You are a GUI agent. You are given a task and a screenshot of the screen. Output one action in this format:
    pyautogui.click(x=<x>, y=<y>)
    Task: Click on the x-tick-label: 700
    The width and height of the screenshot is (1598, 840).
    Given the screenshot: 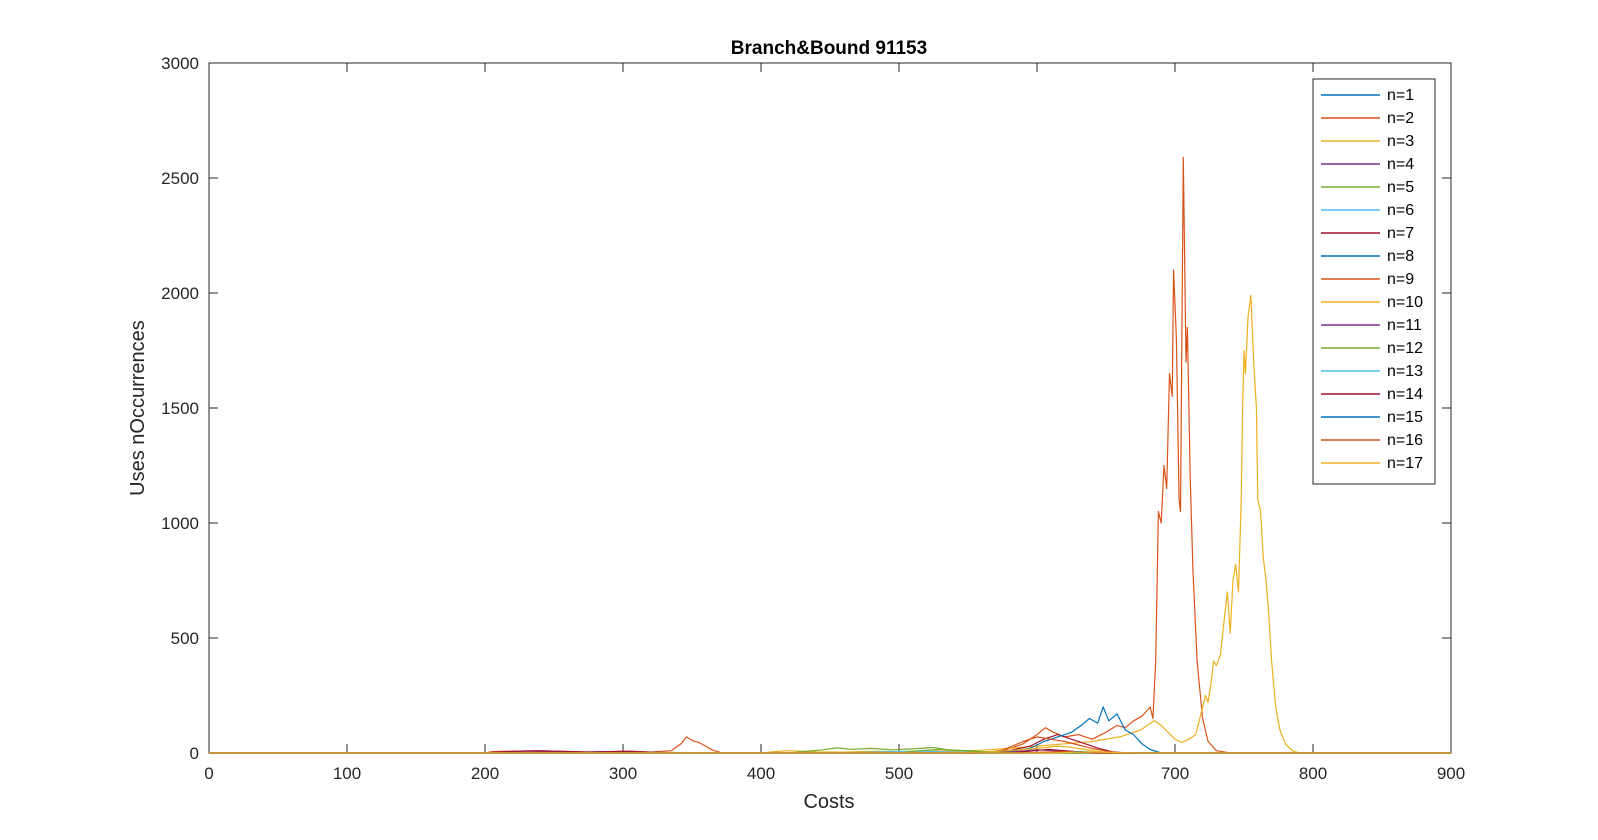 What is the action you would take?
    pyautogui.click(x=1175, y=773)
    